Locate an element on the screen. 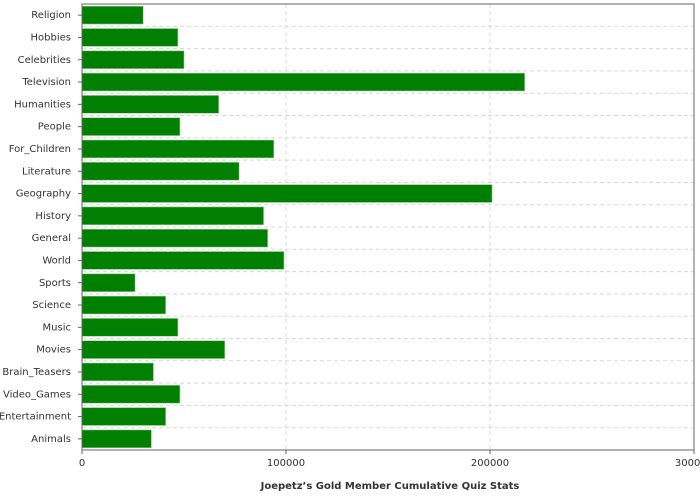 Image resolution: width=700 pixels, height=500 pixels. y-tick-label: Video_Games is located at coordinates (37, 394).